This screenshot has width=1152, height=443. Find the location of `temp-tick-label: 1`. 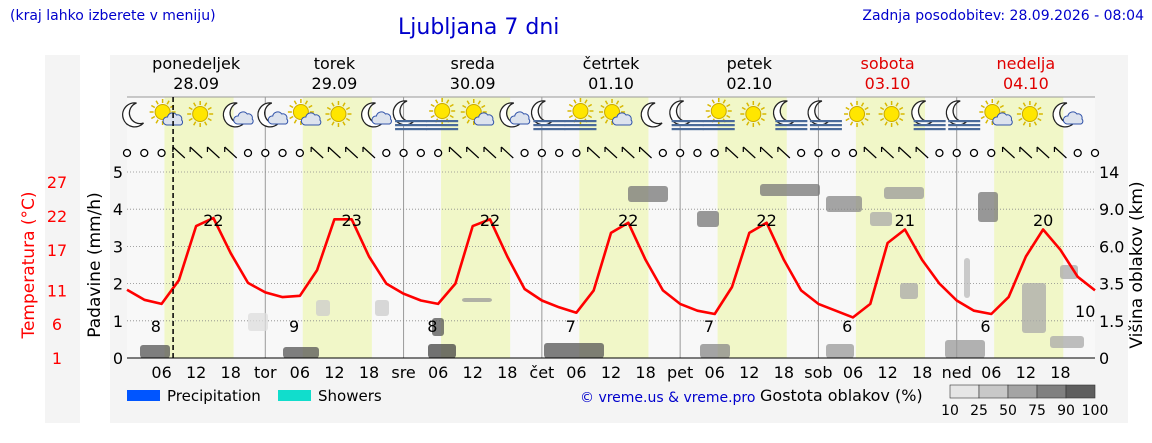

temp-tick-label: 1 is located at coordinates (57, 358).